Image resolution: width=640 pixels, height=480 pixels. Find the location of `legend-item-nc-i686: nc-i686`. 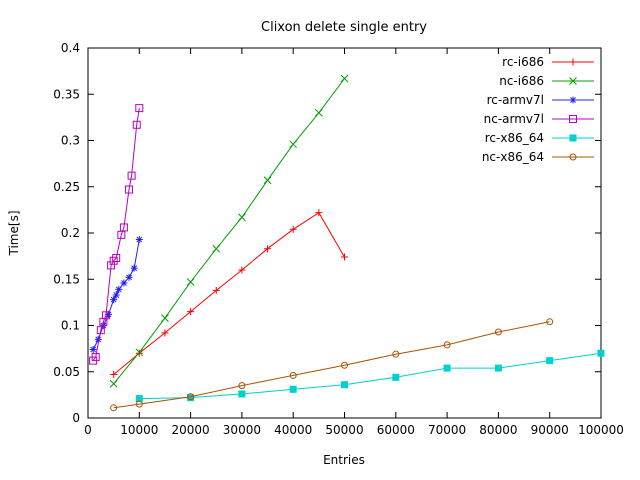

legend-item-nc-i686: nc-i686 is located at coordinates (546, 81).